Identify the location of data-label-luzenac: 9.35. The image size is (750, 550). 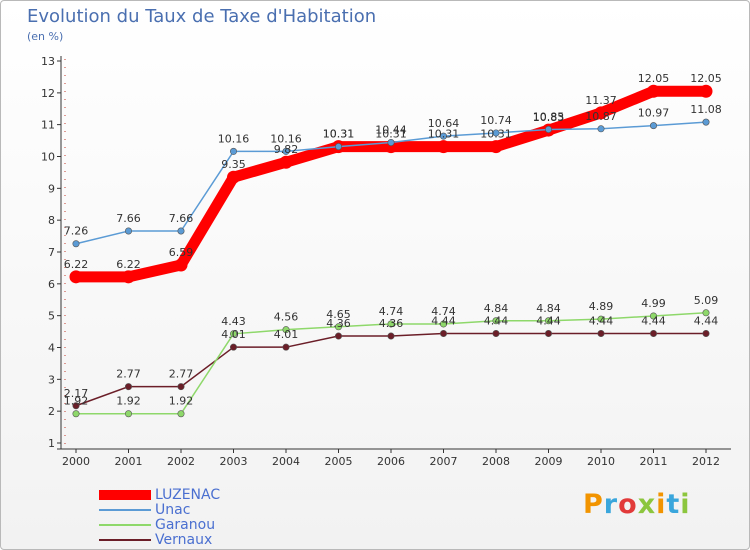
(233, 164).